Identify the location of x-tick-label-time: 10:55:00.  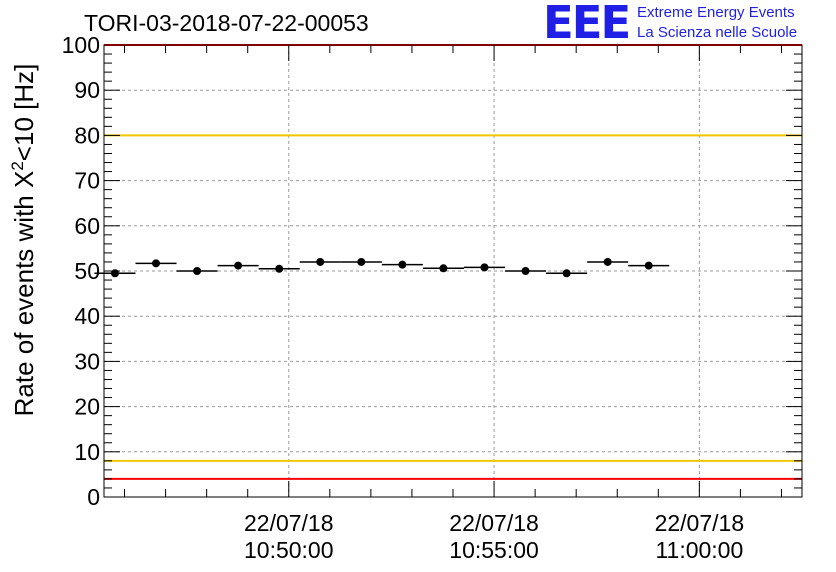
(494, 550).